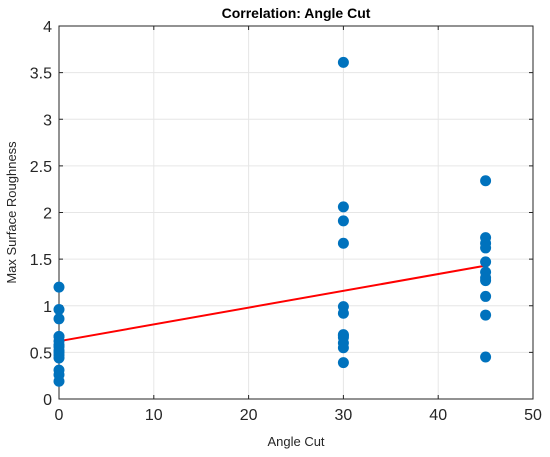 This screenshot has width=550, height=457. Describe the element at coordinates (154, 415) in the screenshot. I see `x-tick-label: 10` at that location.